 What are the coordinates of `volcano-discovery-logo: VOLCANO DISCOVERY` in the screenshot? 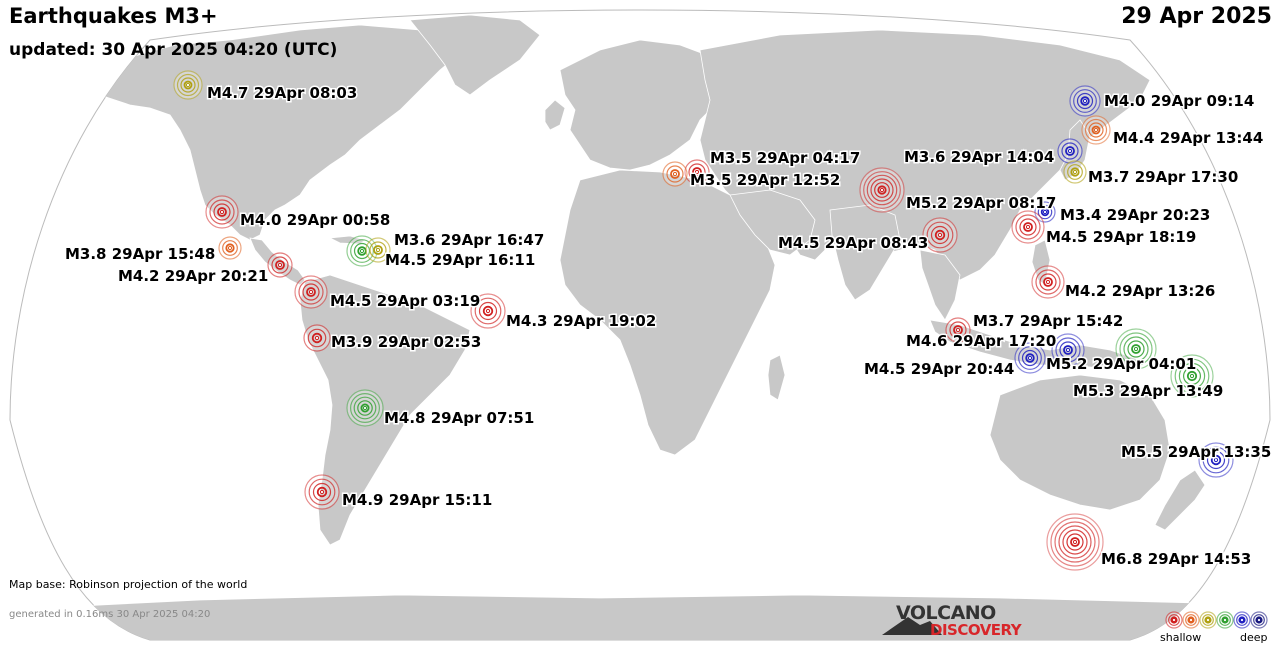 It's located at (960, 620).